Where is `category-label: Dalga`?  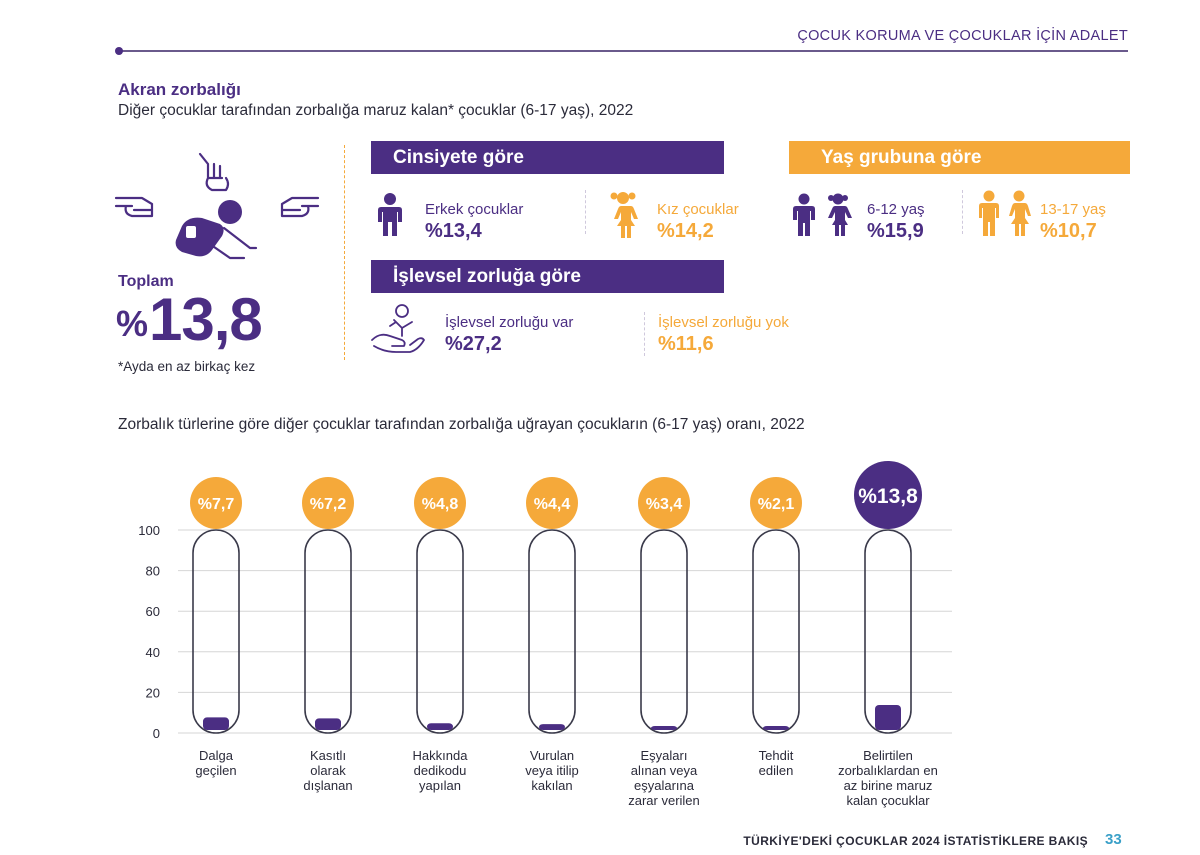
category-label: Dalga is located at coordinates (216, 755).